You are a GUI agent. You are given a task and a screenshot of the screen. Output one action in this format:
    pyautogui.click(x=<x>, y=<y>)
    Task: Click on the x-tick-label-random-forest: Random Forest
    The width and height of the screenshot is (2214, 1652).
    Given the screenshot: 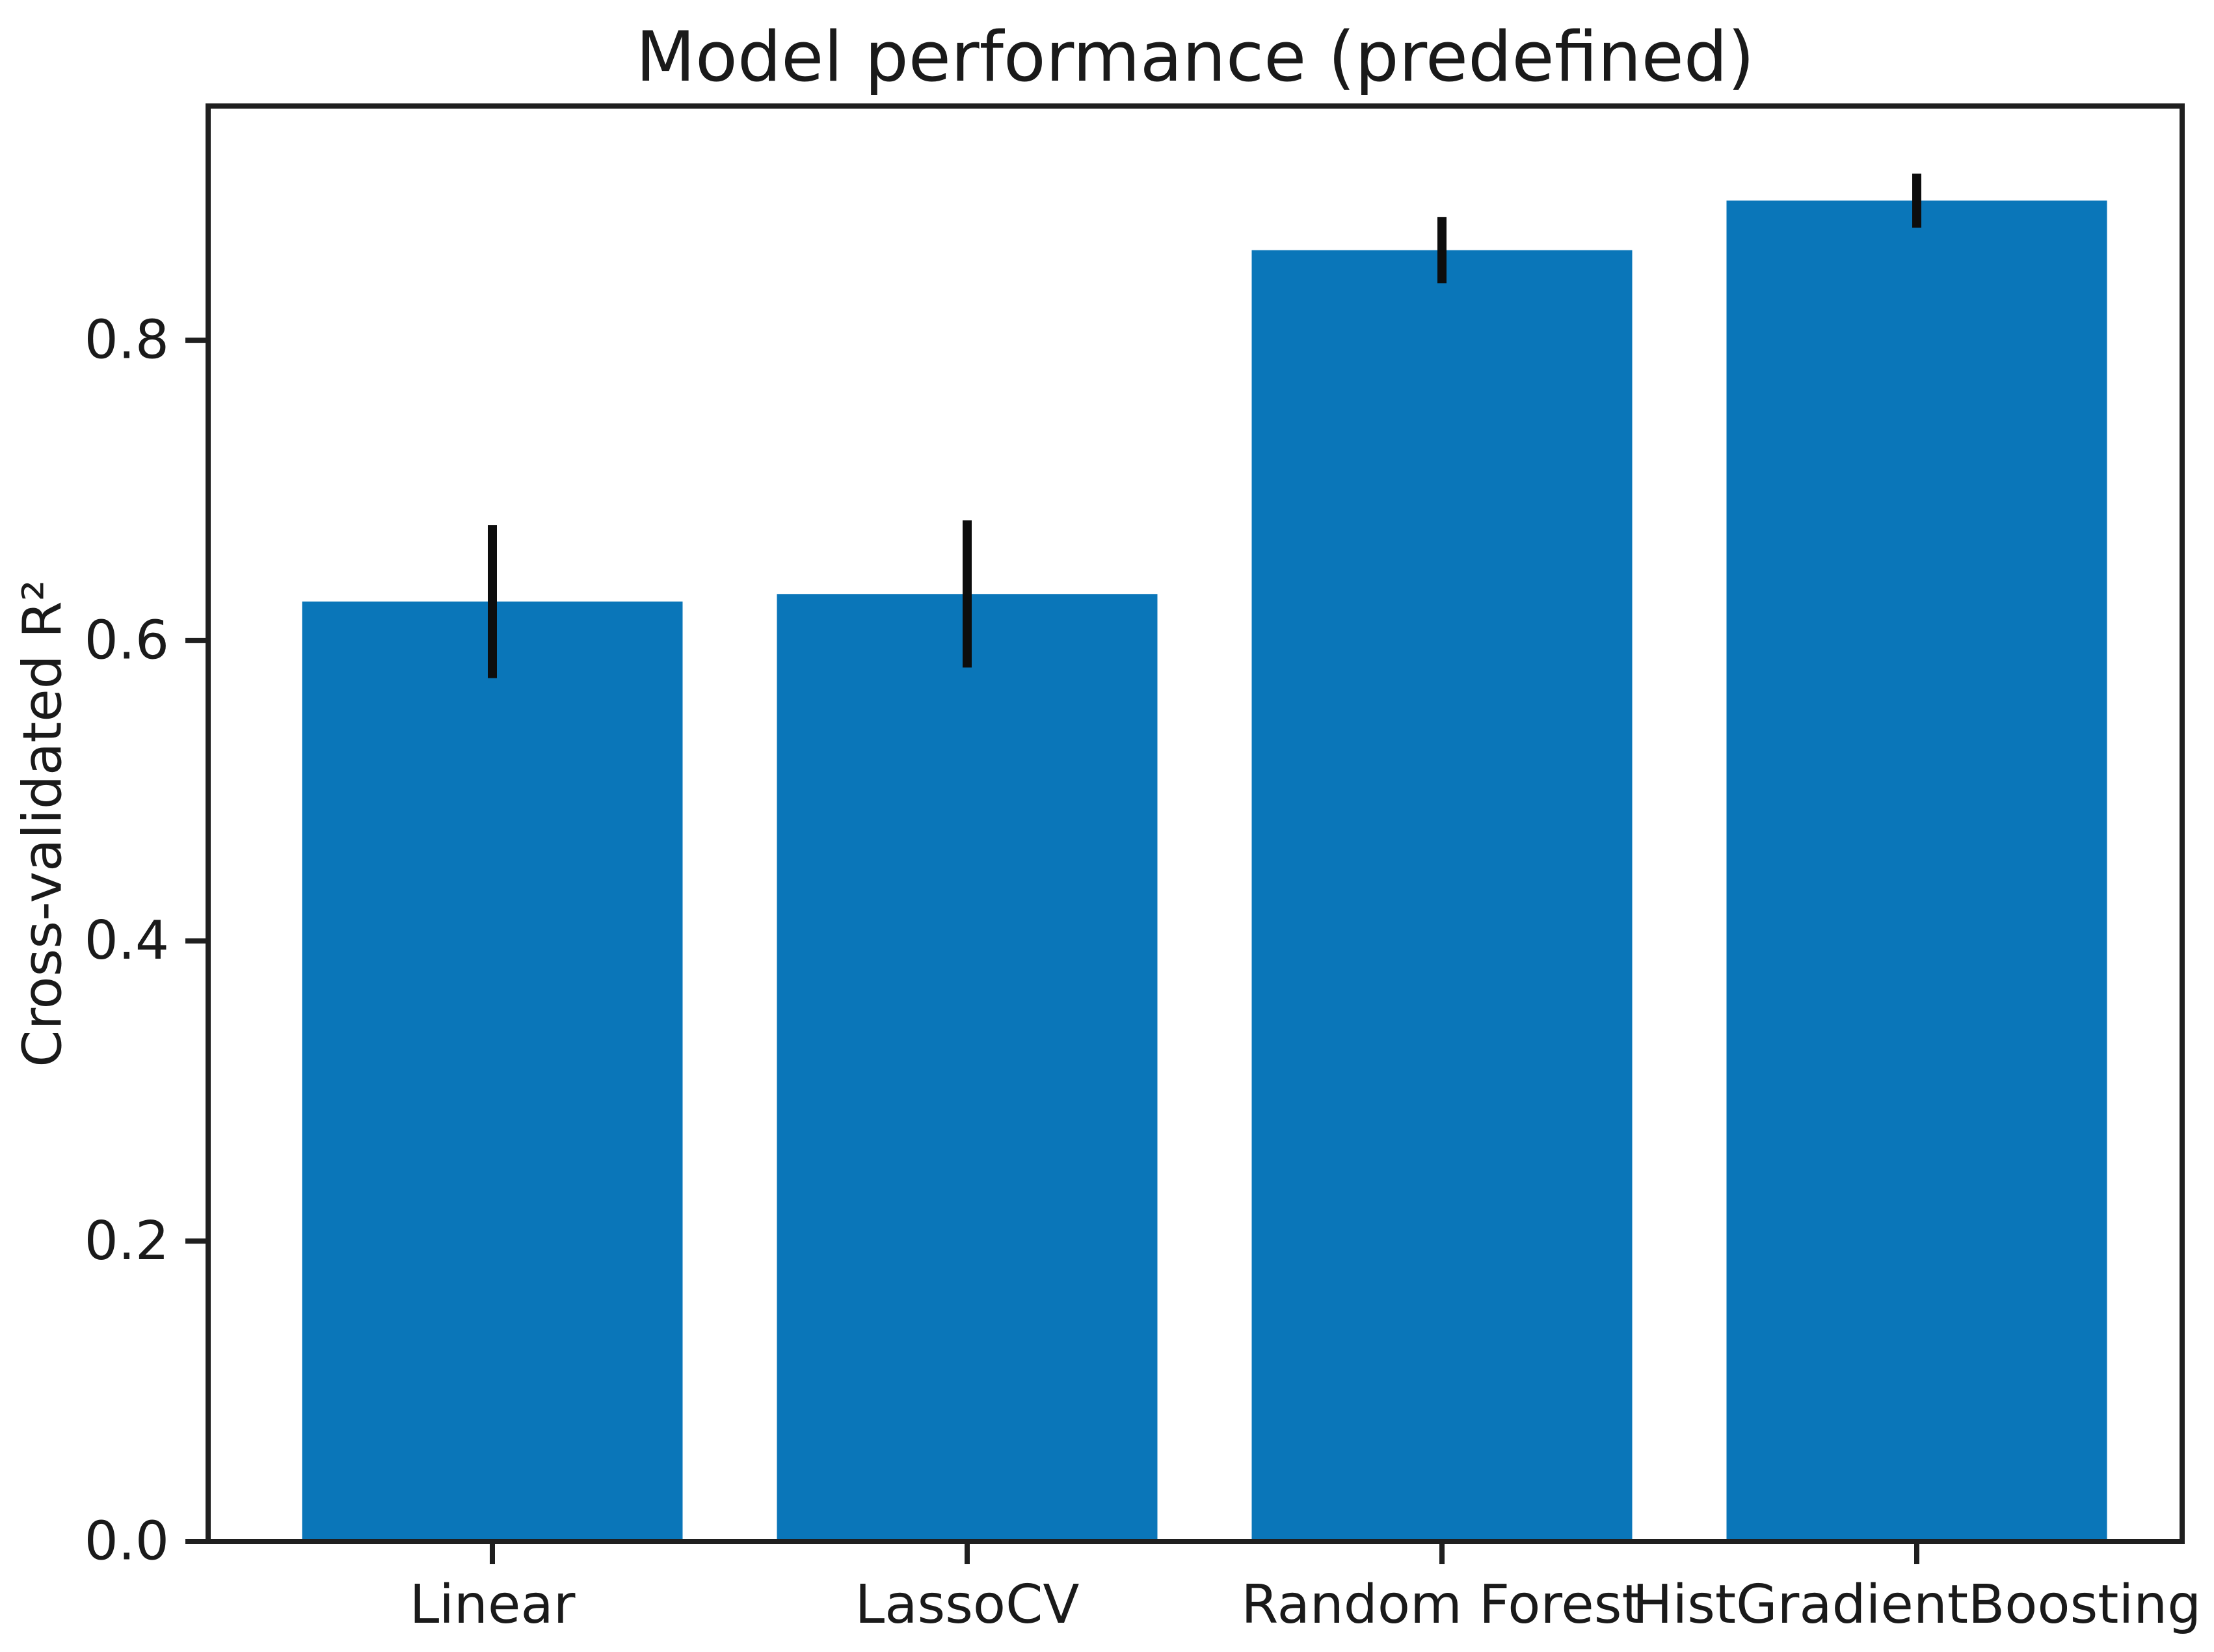 What is the action you would take?
    pyautogui.click(x=1441, y=1605)
    